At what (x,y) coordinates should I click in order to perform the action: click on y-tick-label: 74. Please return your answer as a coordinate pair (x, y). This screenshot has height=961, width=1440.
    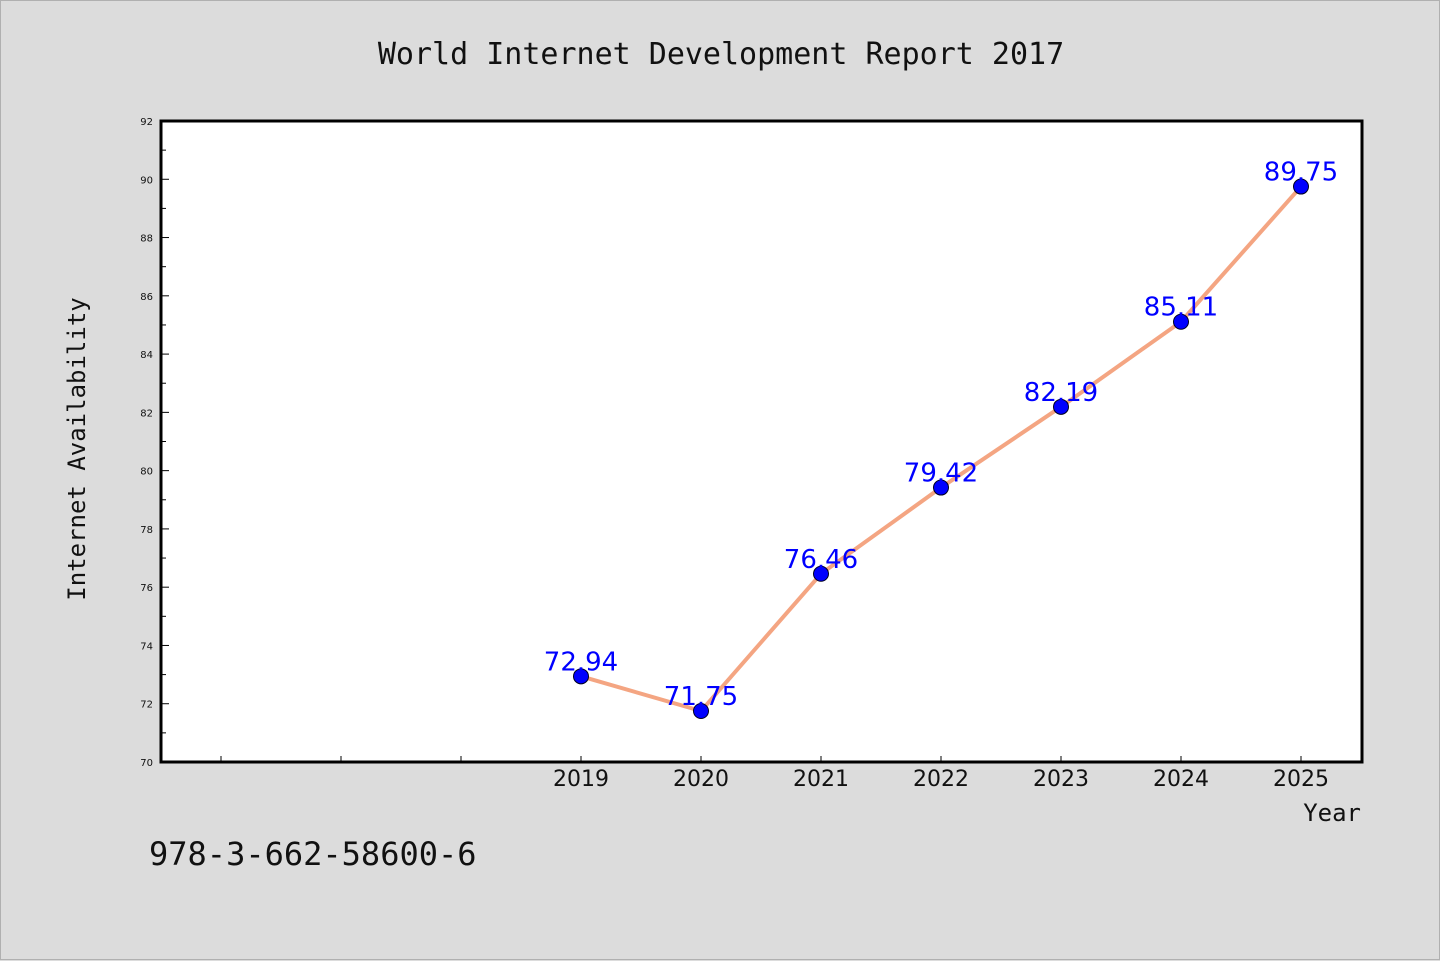
    Looking at the image, I should click on (146, 646).